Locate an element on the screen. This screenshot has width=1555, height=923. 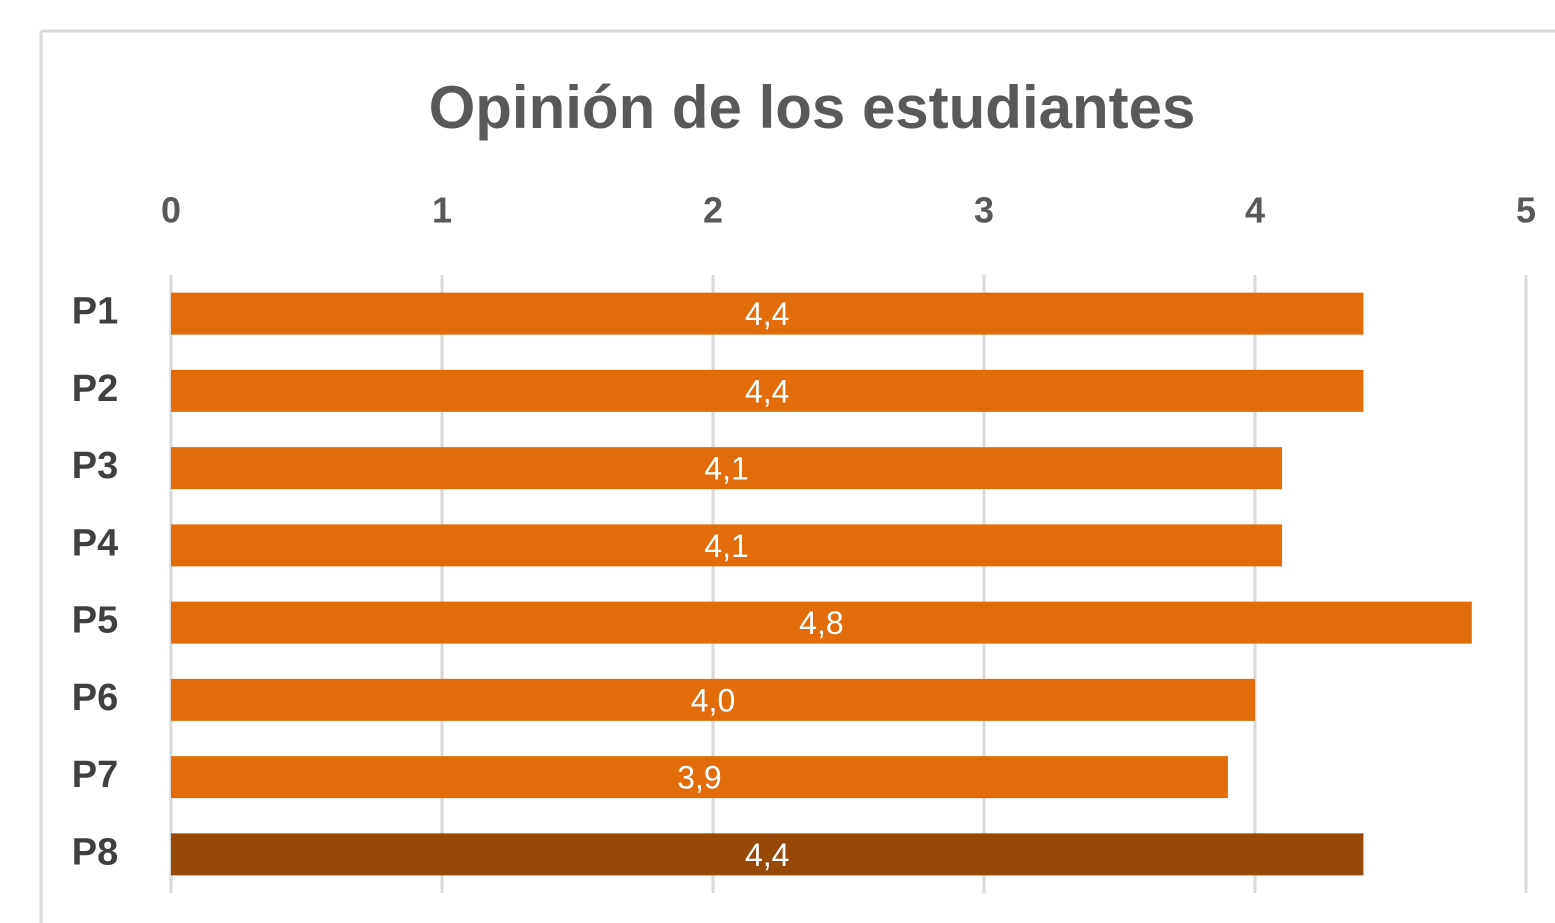
y-tick-label: P1 is located at coordinates (95, 312).